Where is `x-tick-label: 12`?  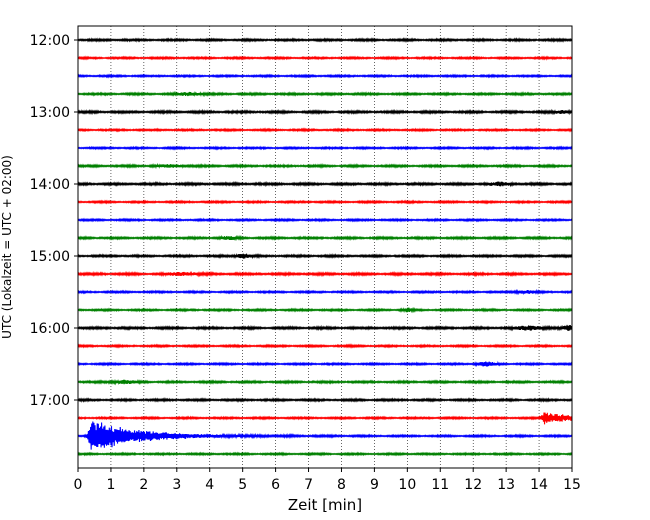 x-tick-label: 12 is located at coordinates (473, 485).